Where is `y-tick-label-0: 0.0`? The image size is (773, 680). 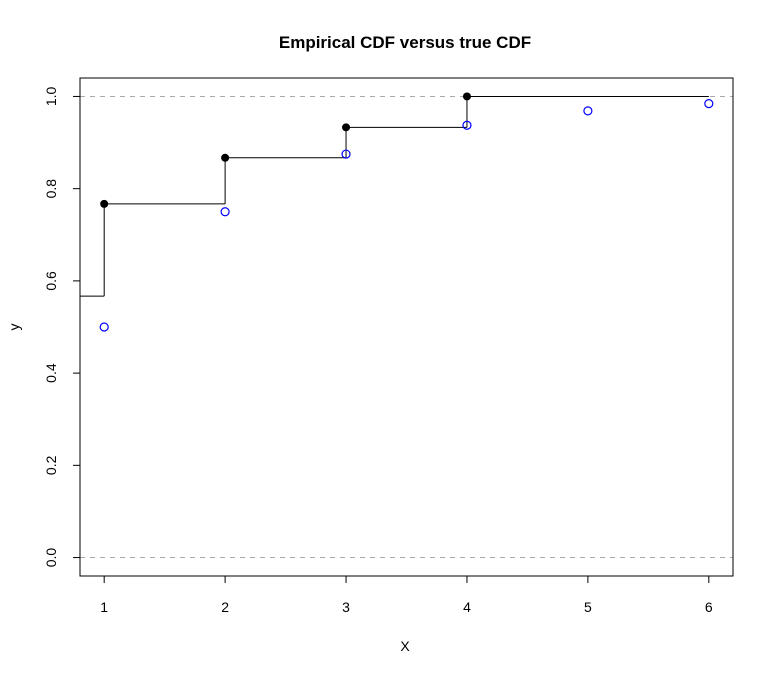
y-tick-label-0: 0.0 is located at coordinates (51, 558).